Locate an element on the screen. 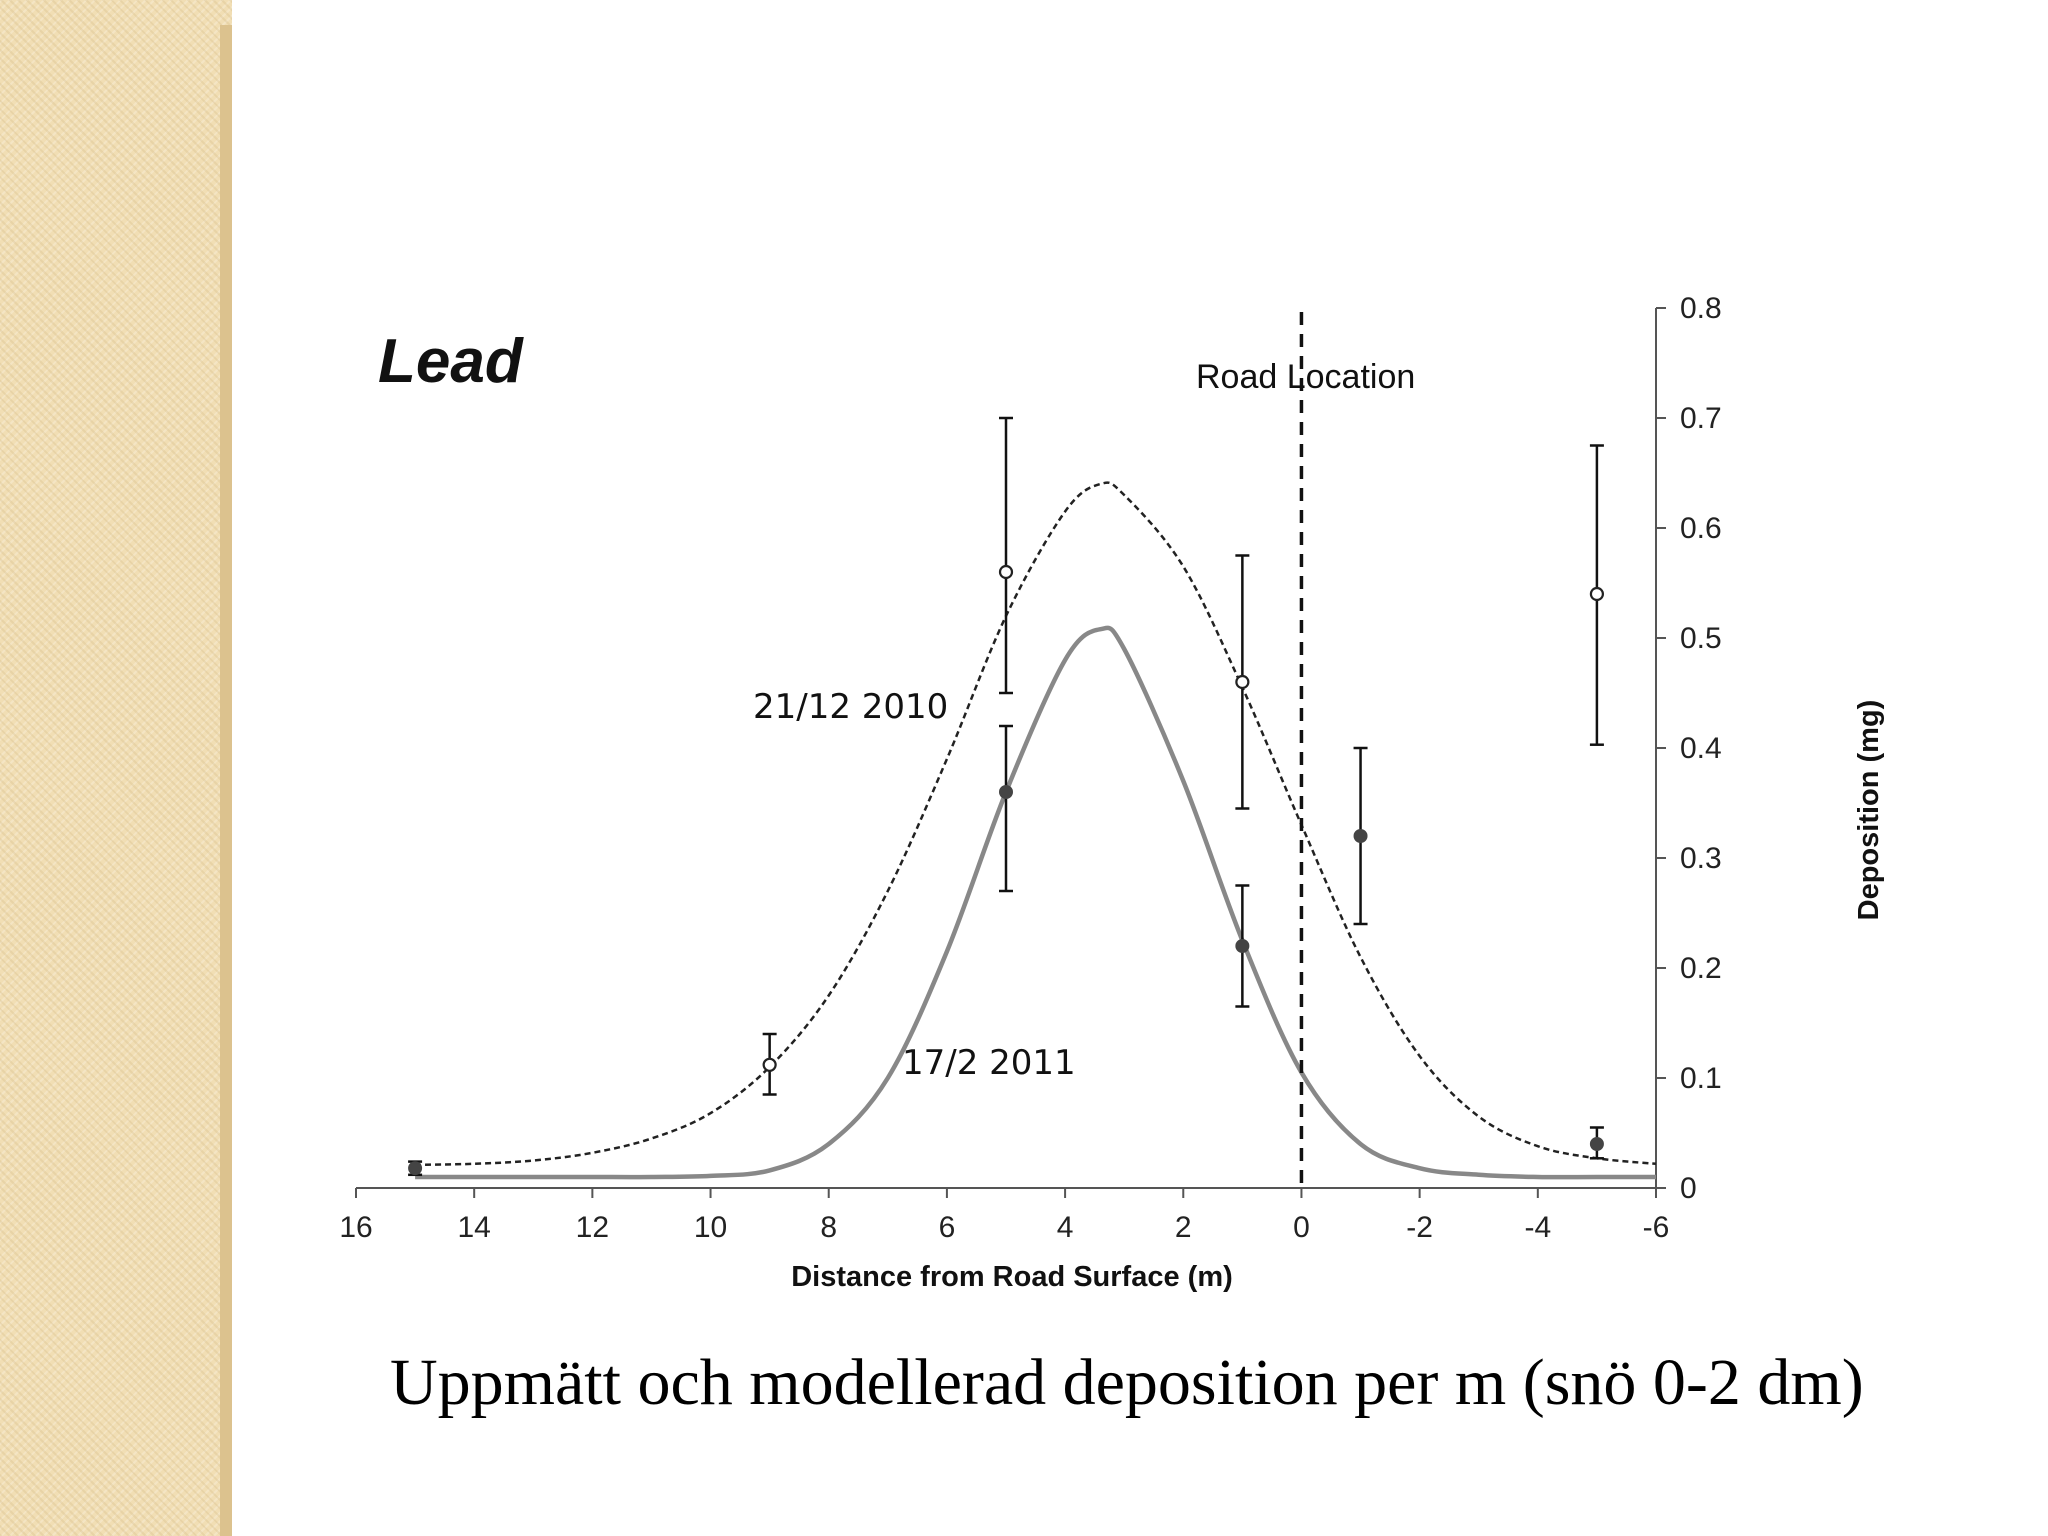  x-tick-label: 16 is located at coordinates (355, 1227).